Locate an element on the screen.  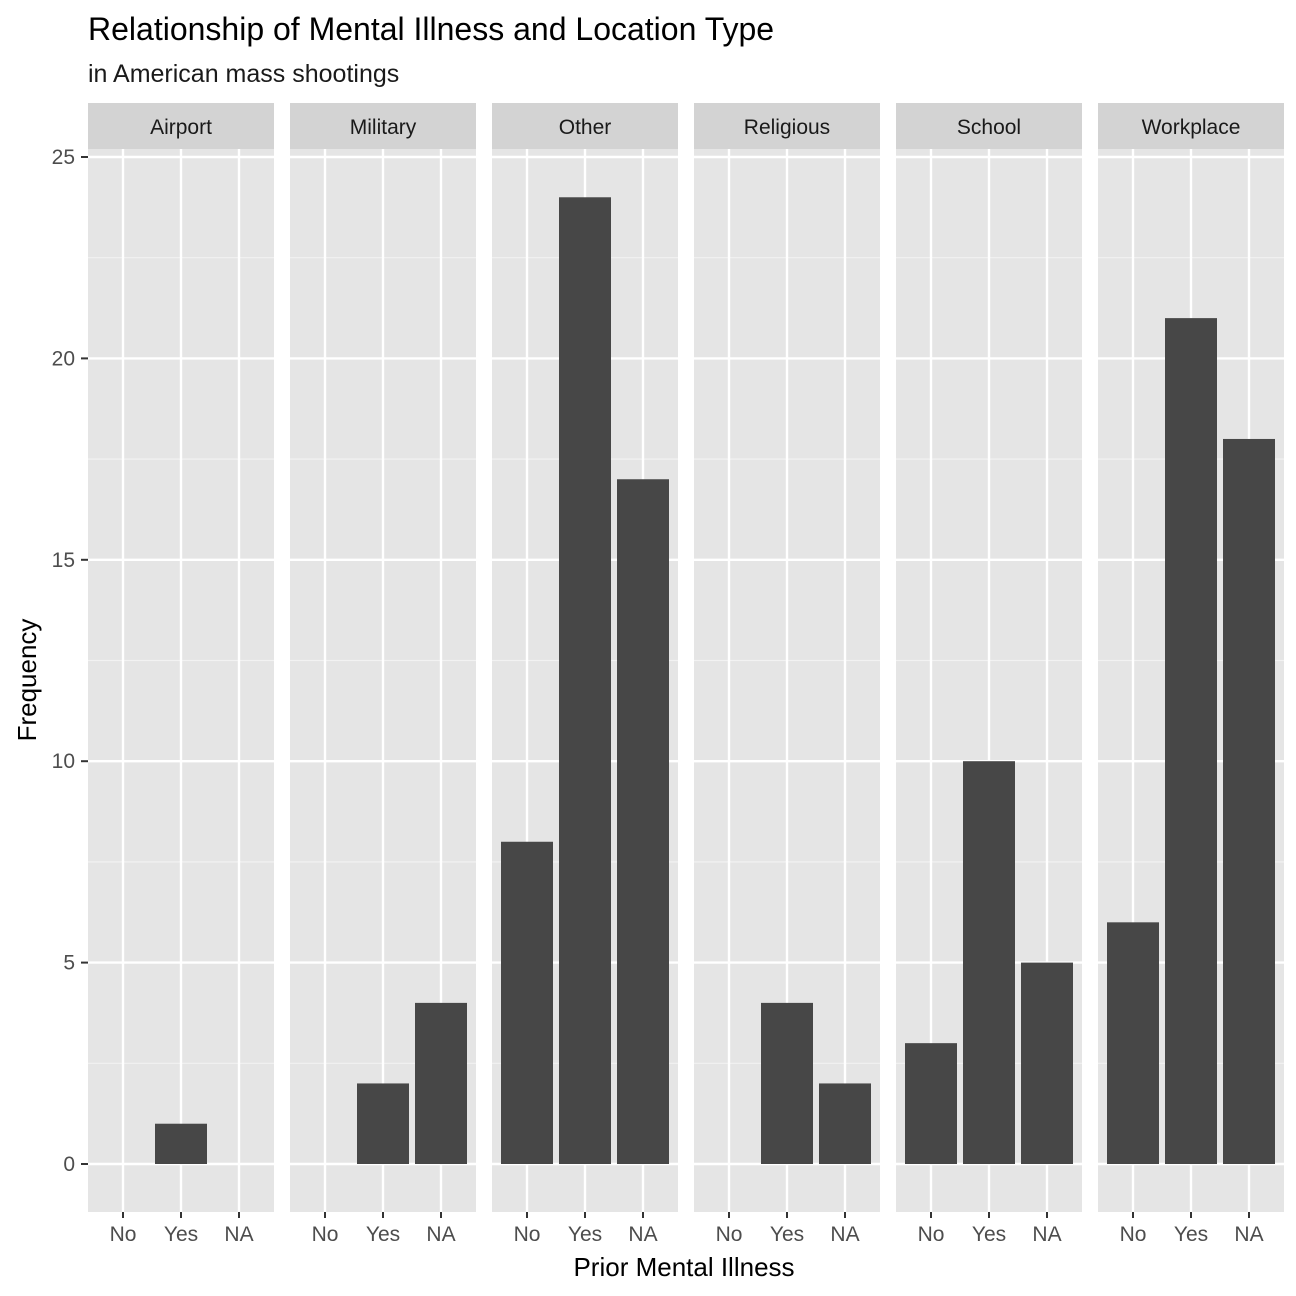
facet-label: Workplace is located at coordinates (1191, 127).